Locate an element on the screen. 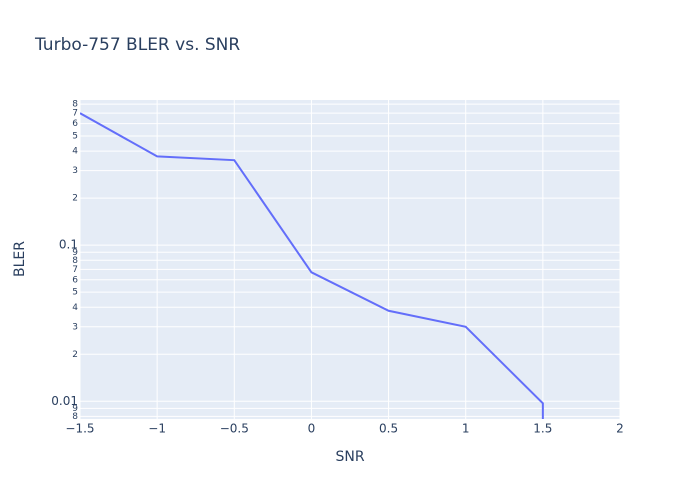 The height and width of the screenshot is (500, 700). x-tick-label: 1.5 is located at coordinates (542, 429).